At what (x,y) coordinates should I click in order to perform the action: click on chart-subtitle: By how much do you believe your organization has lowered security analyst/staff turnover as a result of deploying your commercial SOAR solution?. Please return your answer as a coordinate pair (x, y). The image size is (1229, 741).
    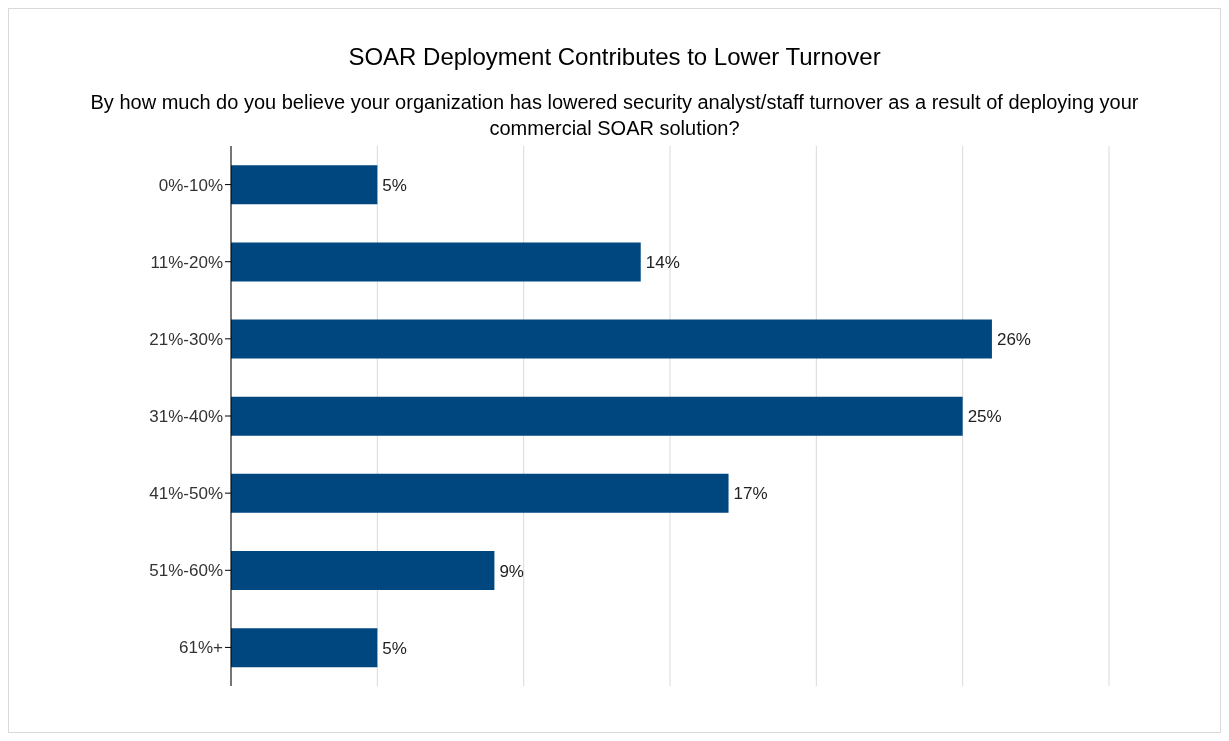
    Looking at the image, I should click on (614, 115).